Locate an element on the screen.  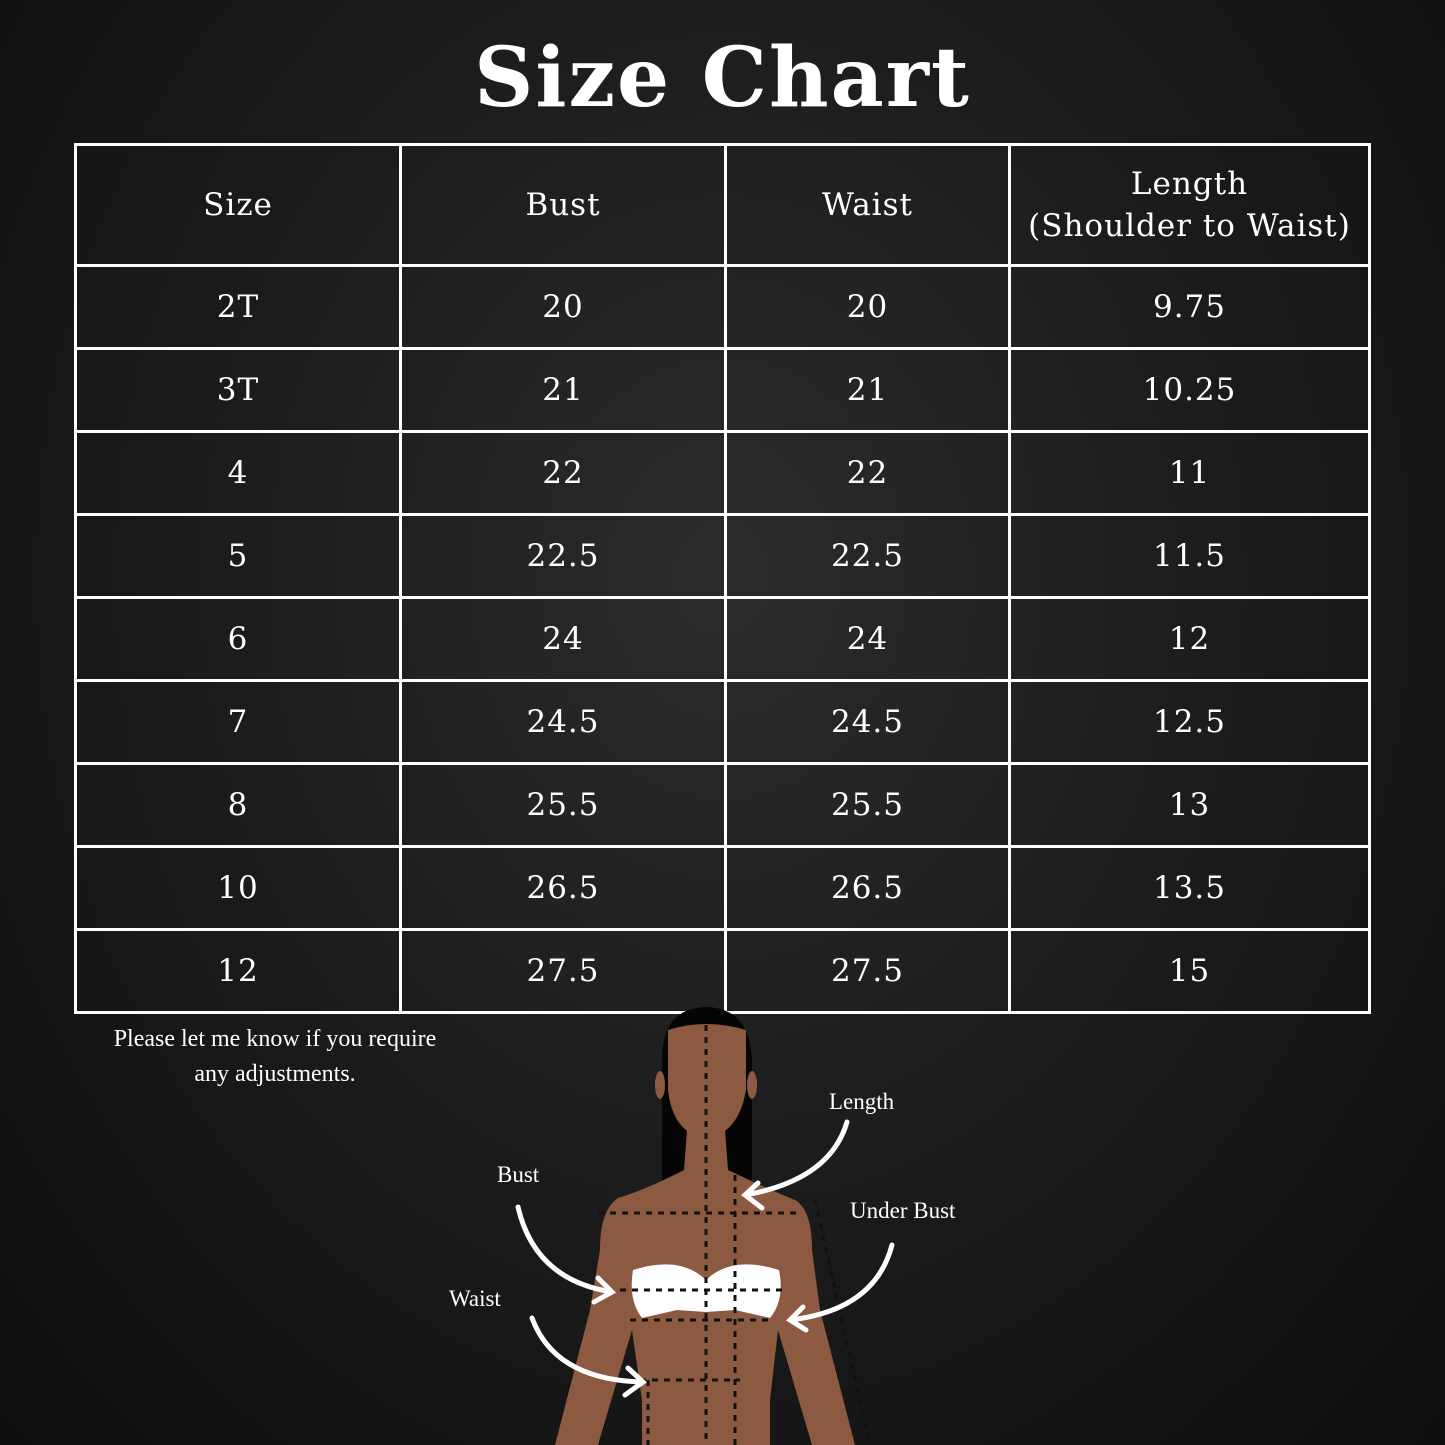
cell-waist: 24 is located at coordinates (867, 639).